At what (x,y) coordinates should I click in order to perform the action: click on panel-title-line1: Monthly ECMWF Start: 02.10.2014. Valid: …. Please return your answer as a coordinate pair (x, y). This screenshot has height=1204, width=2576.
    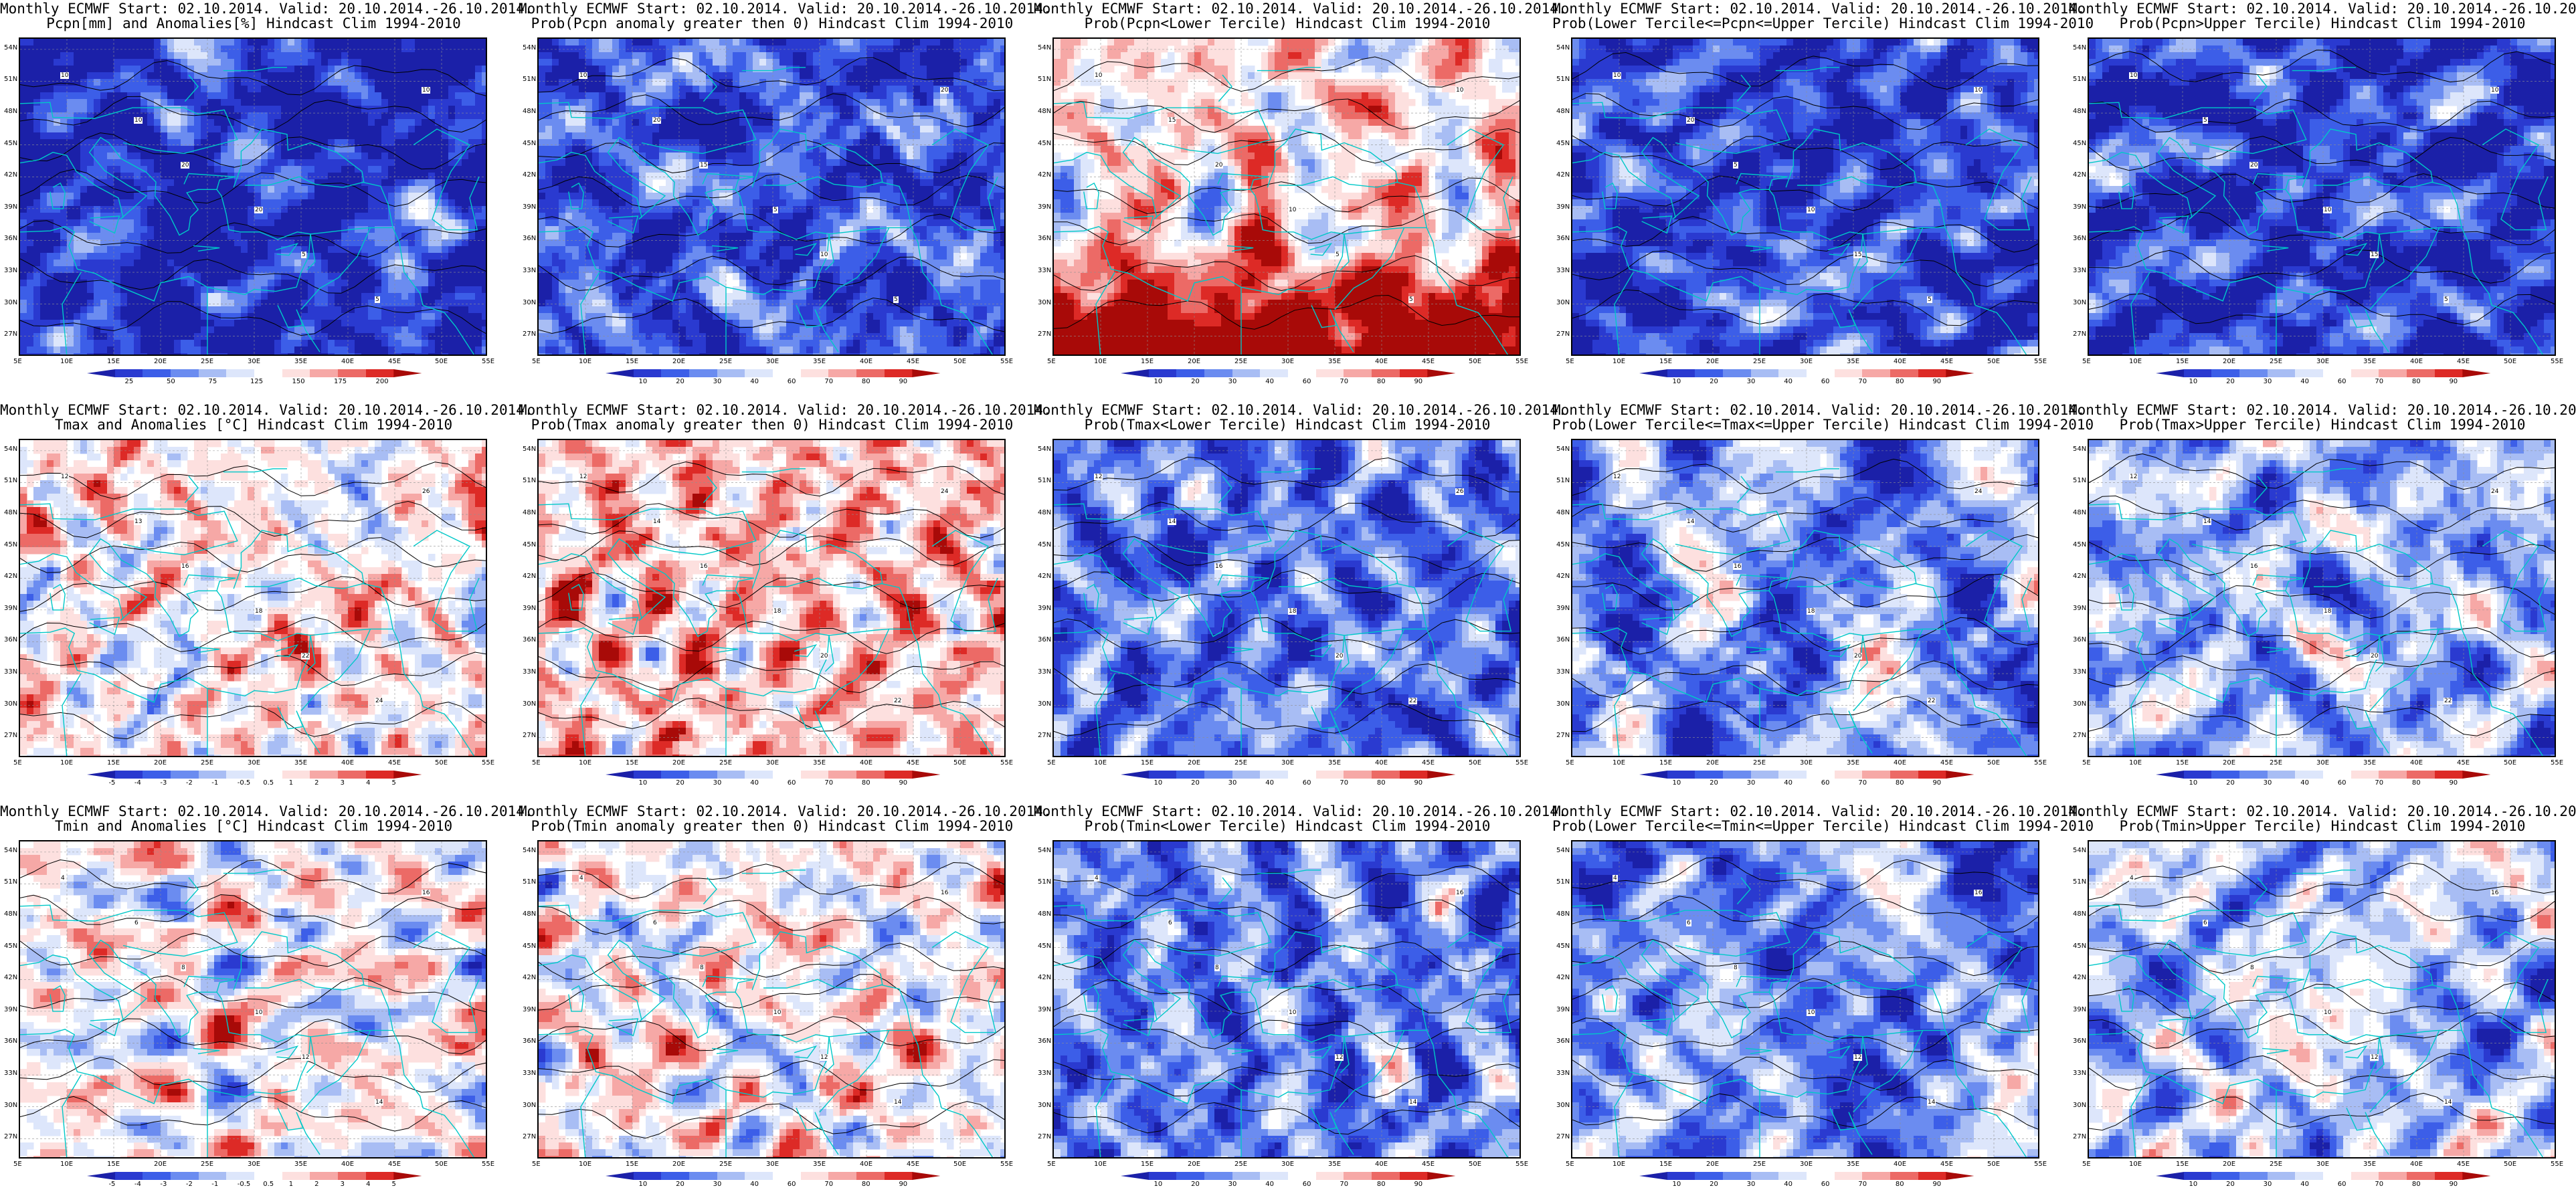
    Looking at the image, I should click on (2322, 410).